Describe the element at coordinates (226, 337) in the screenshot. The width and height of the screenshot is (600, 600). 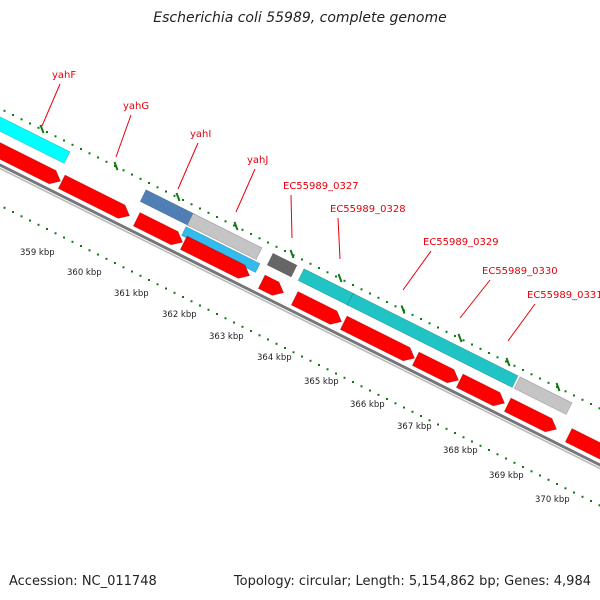
I see `scale-label: 363 kbp` at that location.